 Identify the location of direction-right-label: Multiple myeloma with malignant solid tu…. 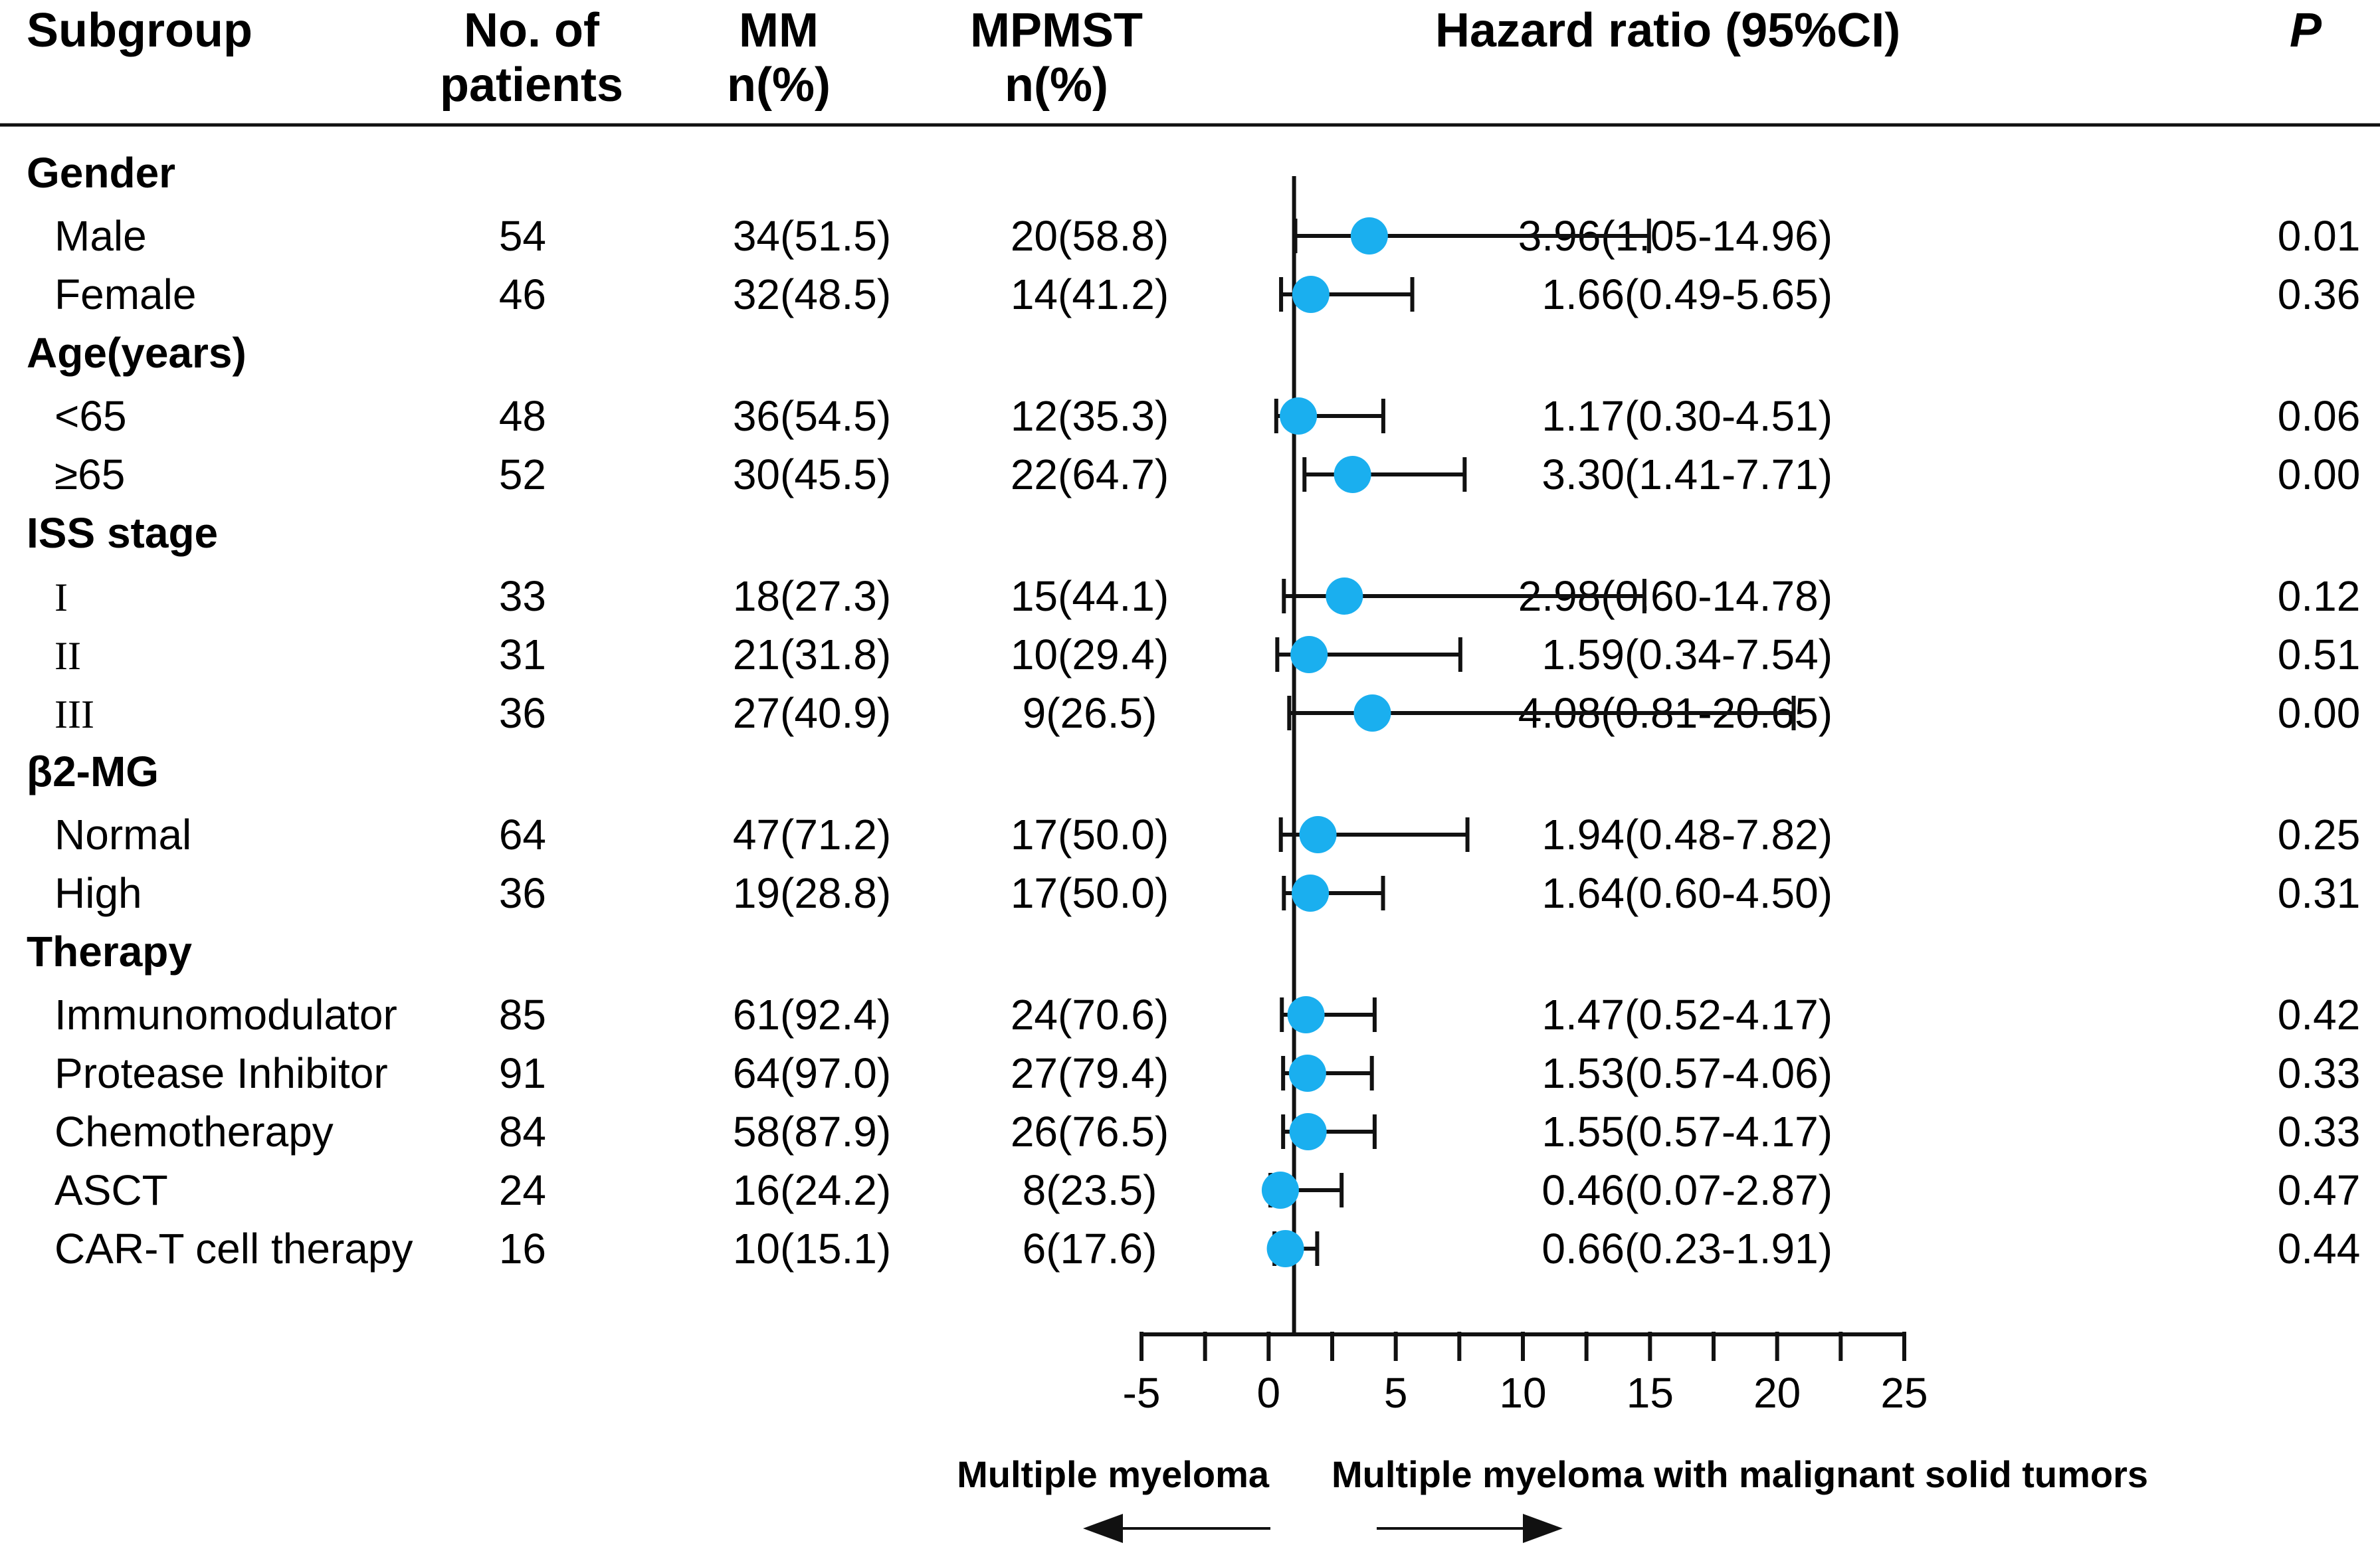
(1740, 1474).